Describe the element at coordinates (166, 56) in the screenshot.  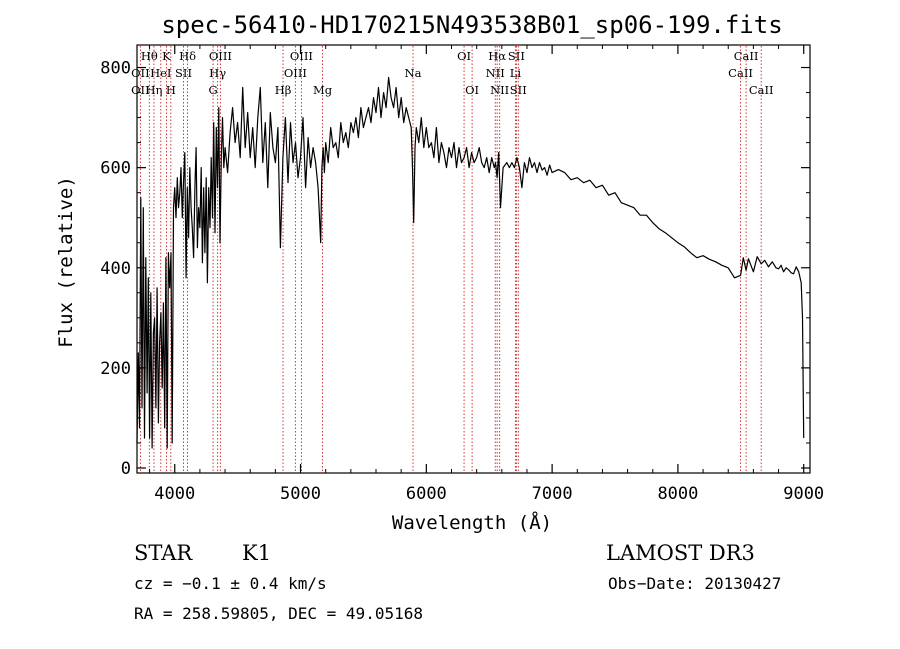
I see `spectral-line-label: K` at that location.